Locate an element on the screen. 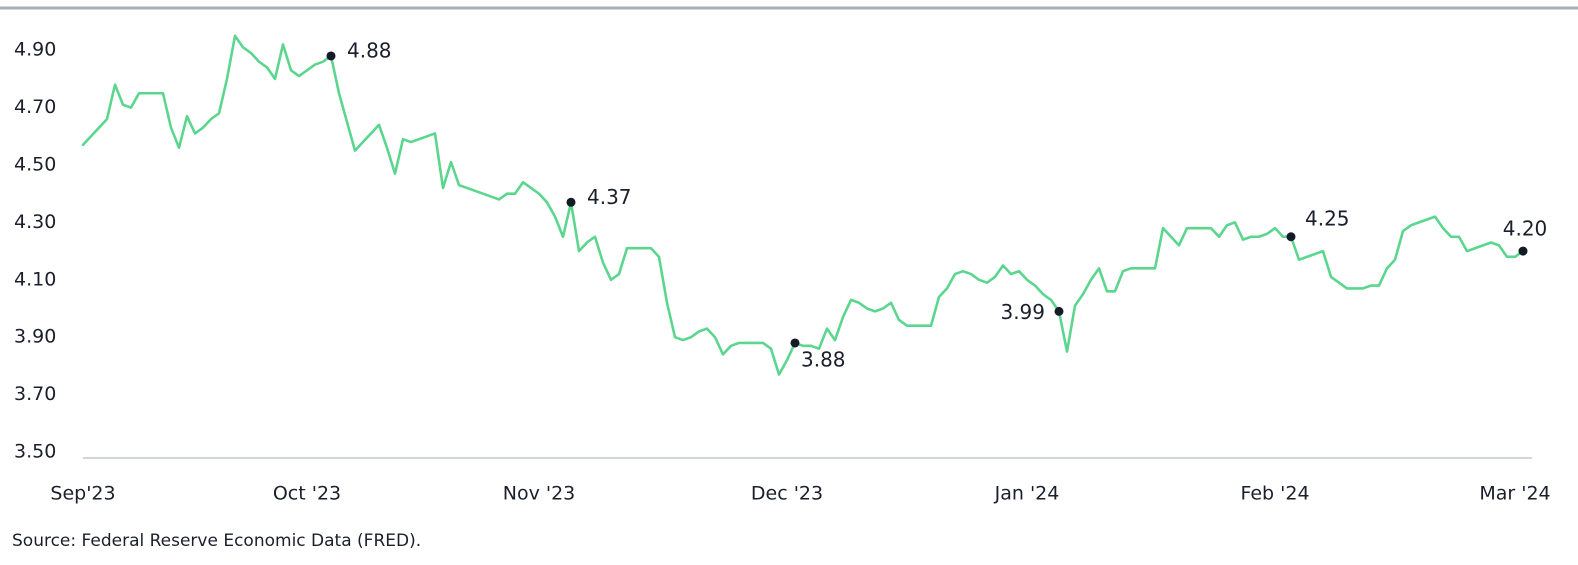  data-label: 4.25 is located at coordinates (1327, 218).